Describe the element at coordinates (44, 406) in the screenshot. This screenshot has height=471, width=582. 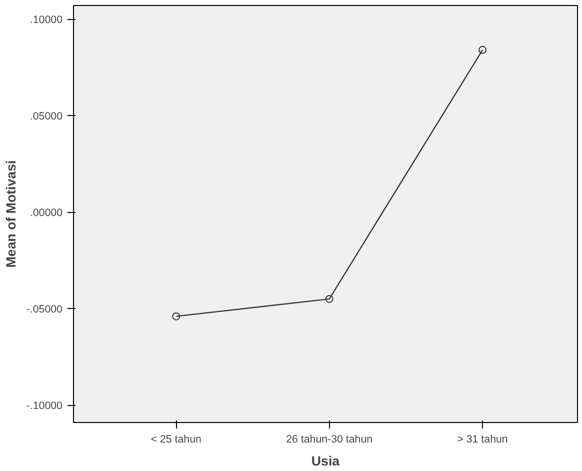
I see `y-tick-label: -.10000` at that location.